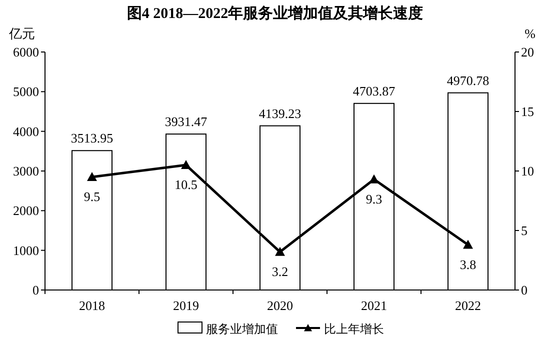 This screenshot has height=341, width=550. What do you see at coordinates (530, 33) in the screenshot?
I see `y2-axis-title: %` at bounding box center [530, 33].